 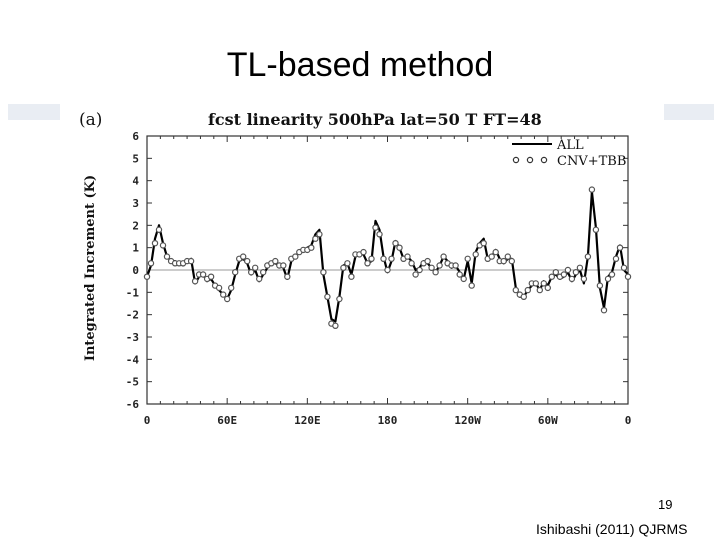 What do you see at coordinates (227, 420) in the screenshot?
I see `x-tick-label: 60E` at bounding box center [227, 420].